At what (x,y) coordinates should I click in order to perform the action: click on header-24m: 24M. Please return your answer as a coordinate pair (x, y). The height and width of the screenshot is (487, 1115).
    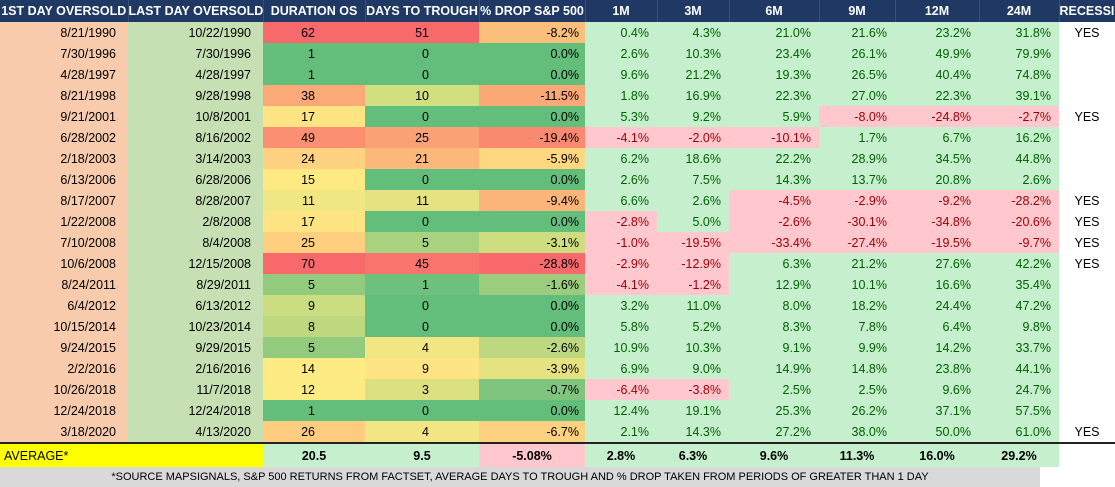
    Looking at the image, I should click on (1019, 11).